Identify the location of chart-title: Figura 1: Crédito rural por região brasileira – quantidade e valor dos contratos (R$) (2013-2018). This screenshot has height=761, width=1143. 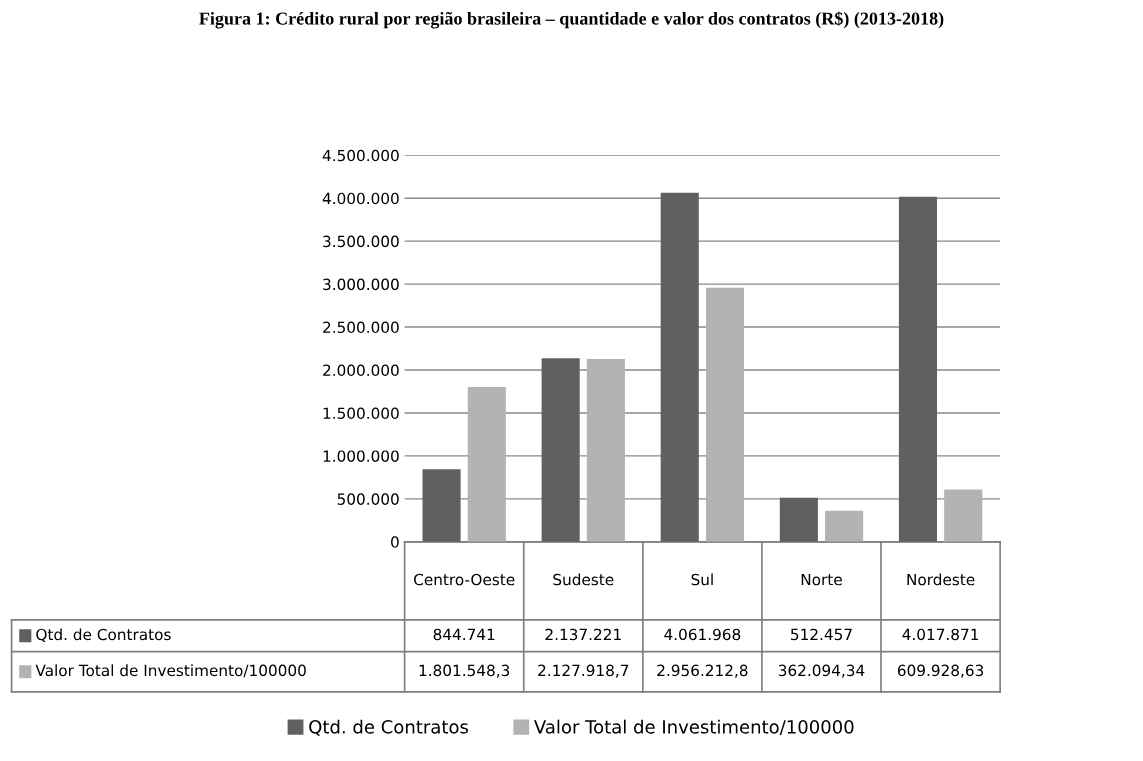
(571, 20).